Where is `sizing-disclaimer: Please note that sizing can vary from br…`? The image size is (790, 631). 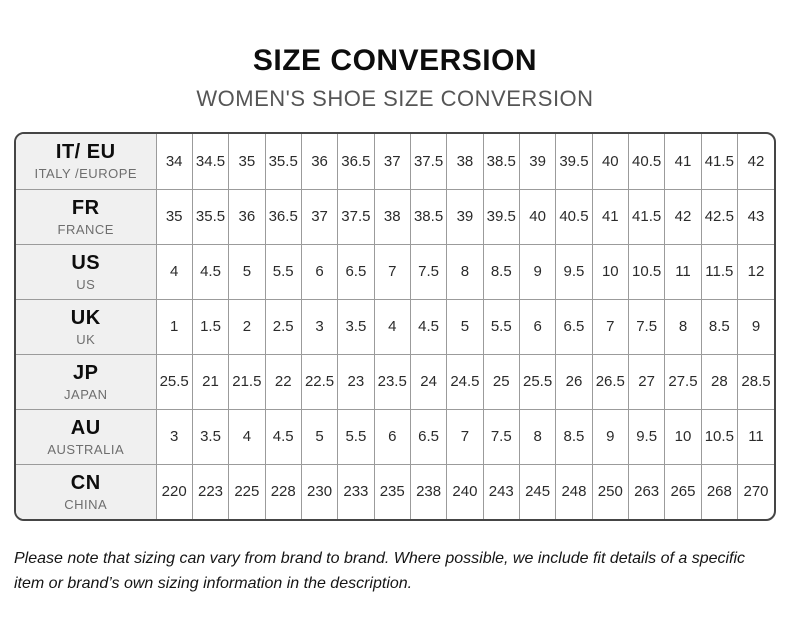 sizing-disclaimer: Please note that sizing can vary from br… is located at coordinates (380, 571).